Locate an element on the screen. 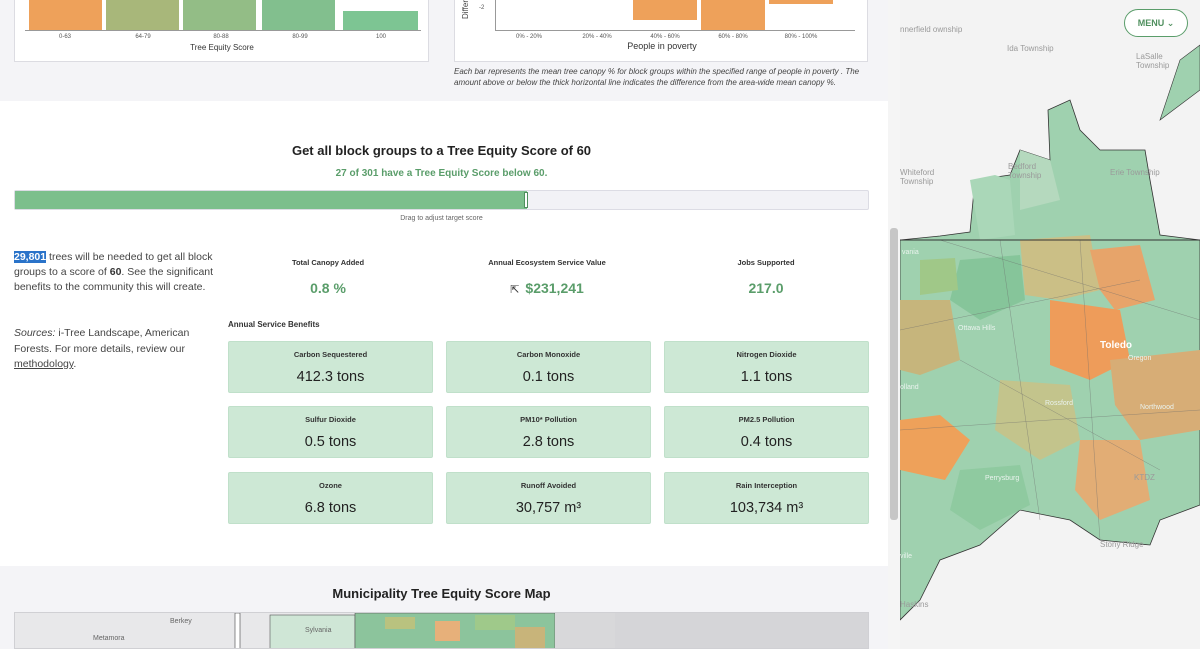  ecosystem-value-text: $231,241 is located at coordinates (554, 288).